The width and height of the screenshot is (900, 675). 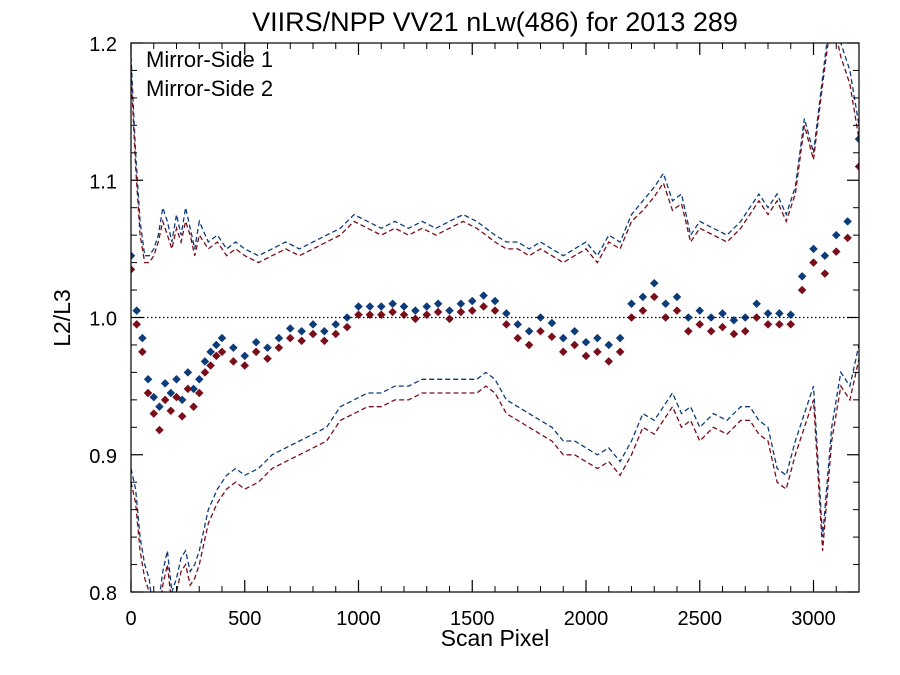 What do you see at coordinates (103, 45) in the screenshot?
I see `y-tick-label: 1.2` at bounding box center [103, 45].